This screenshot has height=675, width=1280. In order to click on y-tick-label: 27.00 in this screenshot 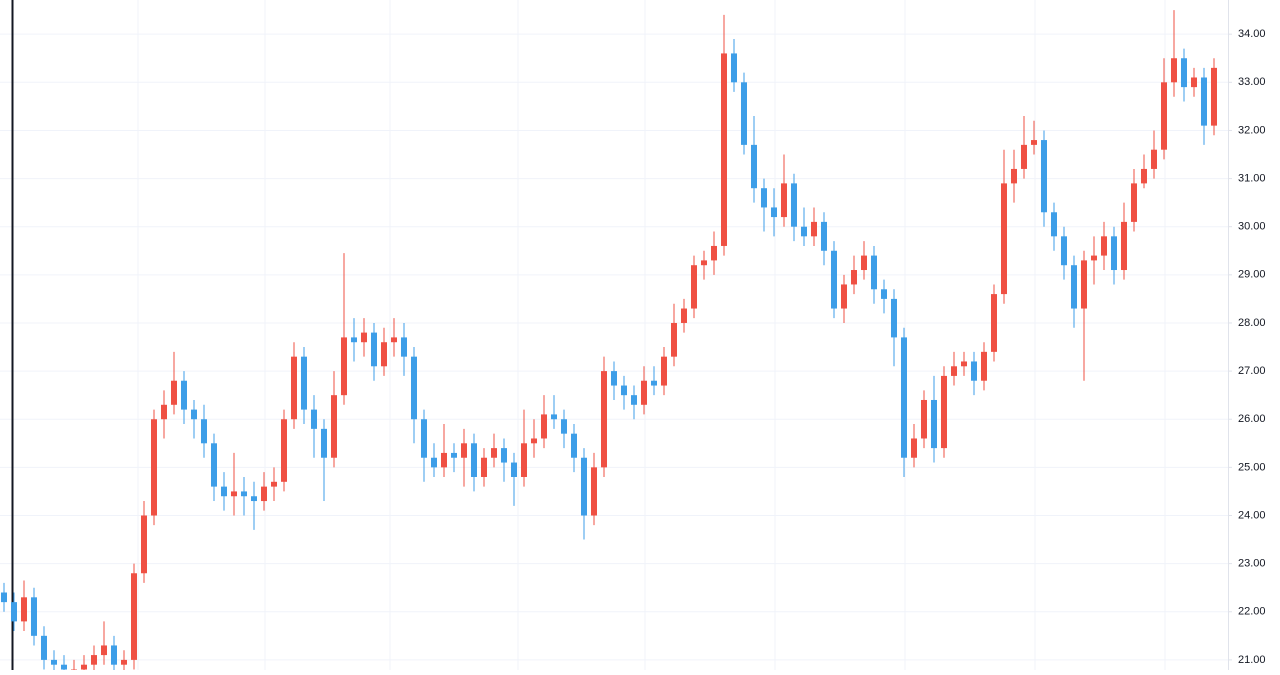, I will do `click(1252, 371)`.